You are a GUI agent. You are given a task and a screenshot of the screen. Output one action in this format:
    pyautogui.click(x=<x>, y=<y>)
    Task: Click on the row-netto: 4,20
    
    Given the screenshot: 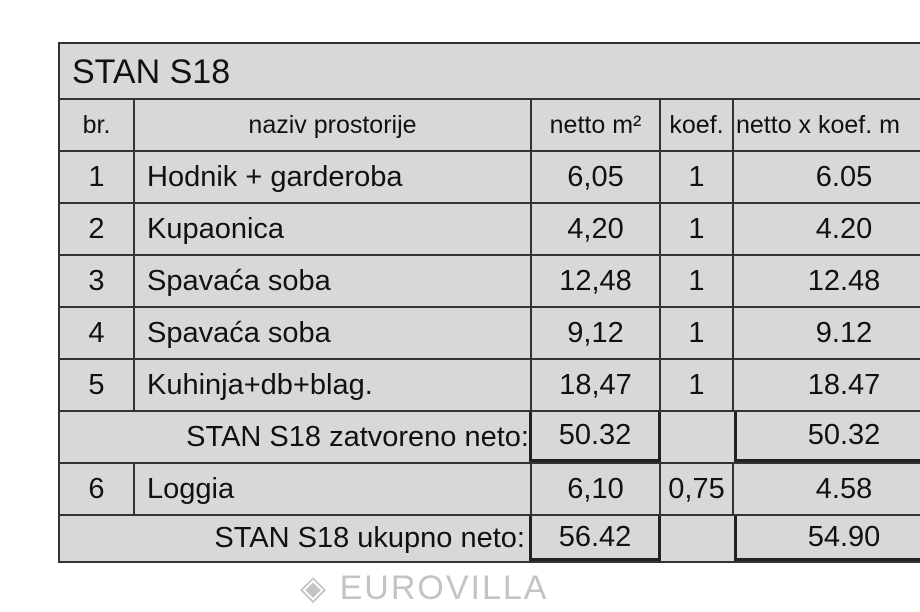 What is the action you would take?
    pyautogui.click(x=596, y=229)
    